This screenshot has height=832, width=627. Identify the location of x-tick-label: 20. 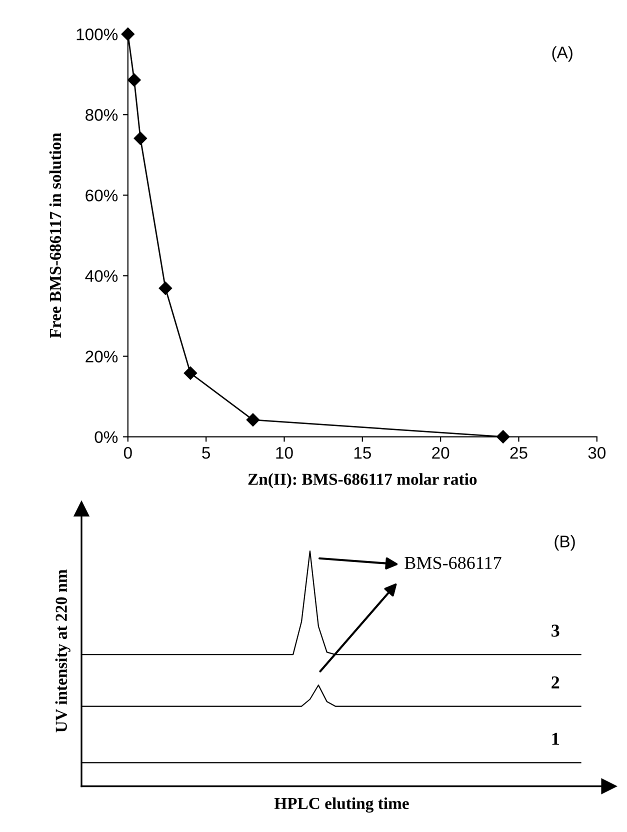
(441, 452).